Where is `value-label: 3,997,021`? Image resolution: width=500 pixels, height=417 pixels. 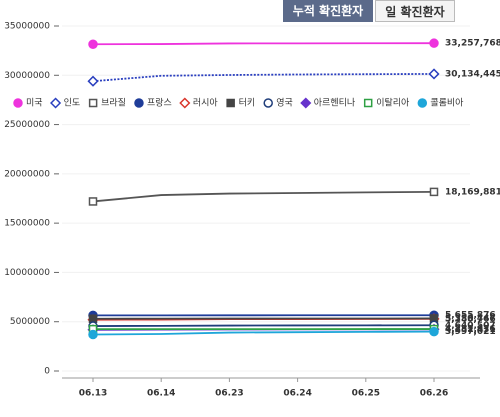 value-label: 3,997,021 is located at coordinates (470, 332).